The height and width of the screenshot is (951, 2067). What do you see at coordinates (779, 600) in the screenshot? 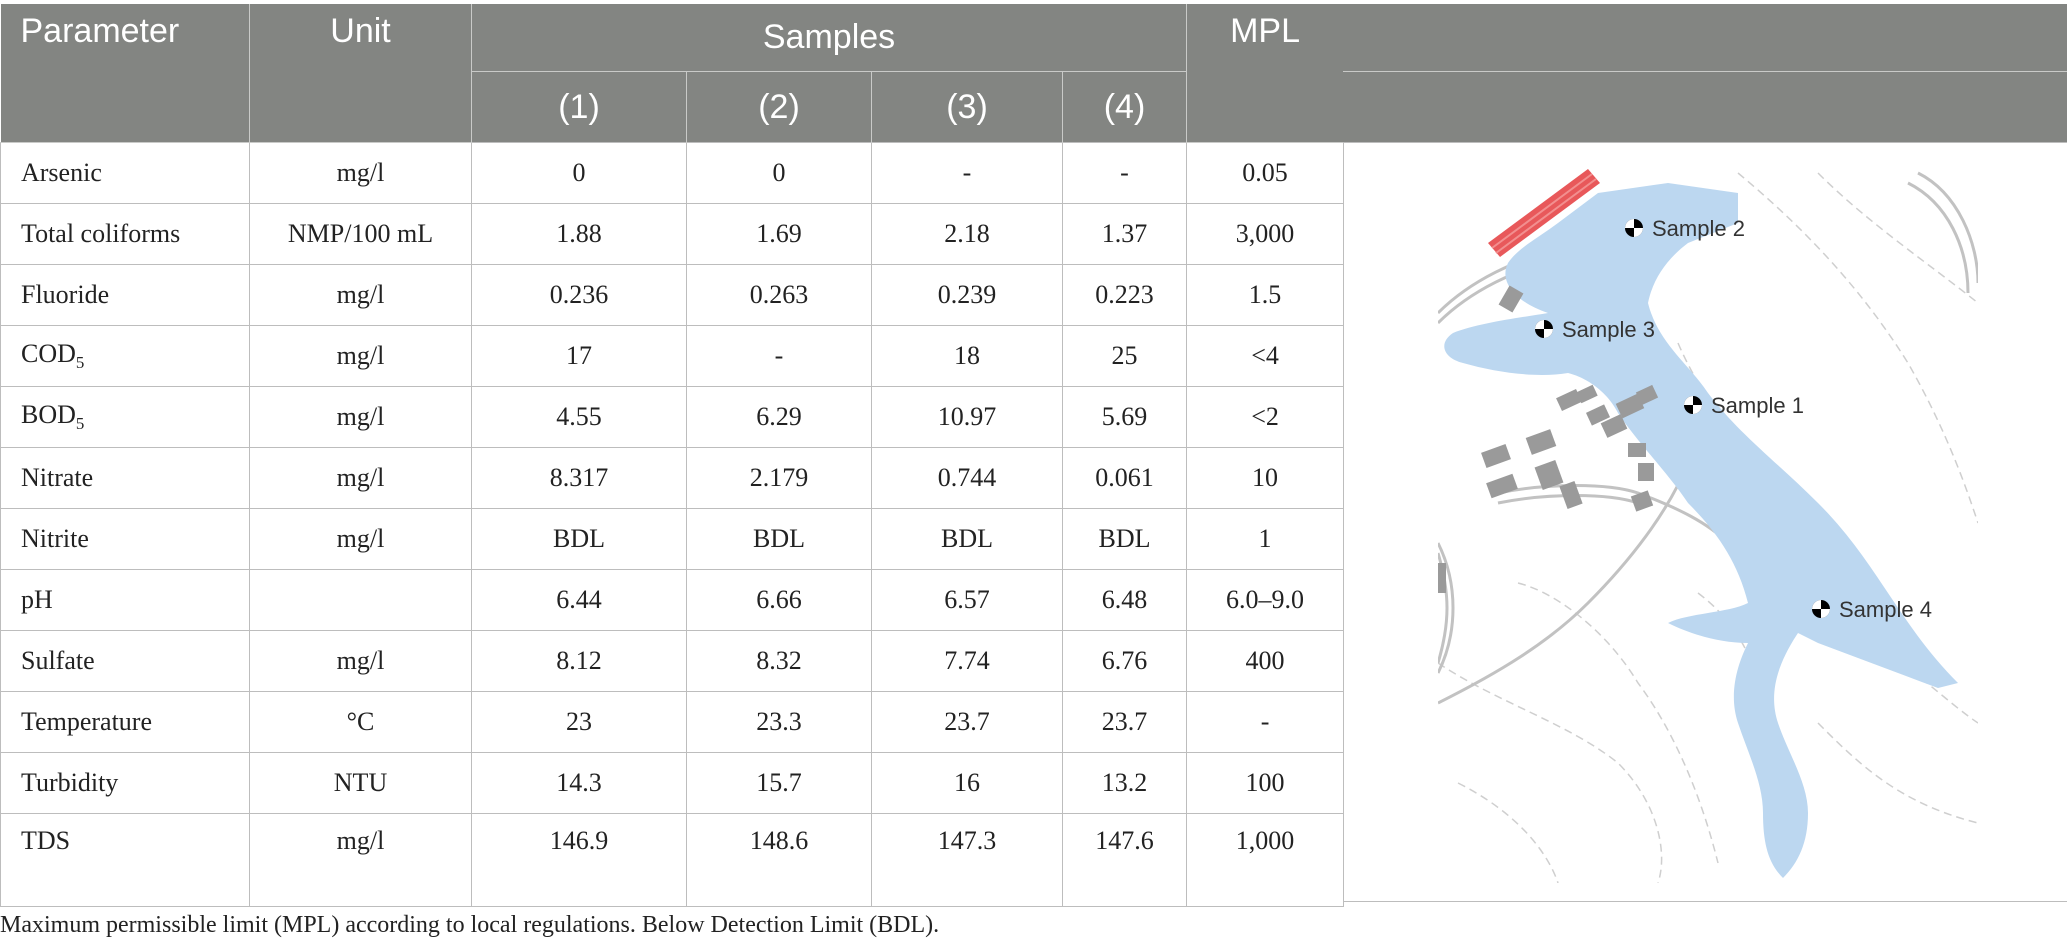
I see `sample-2-cell: 6.66` at bounding box center [779, 600].